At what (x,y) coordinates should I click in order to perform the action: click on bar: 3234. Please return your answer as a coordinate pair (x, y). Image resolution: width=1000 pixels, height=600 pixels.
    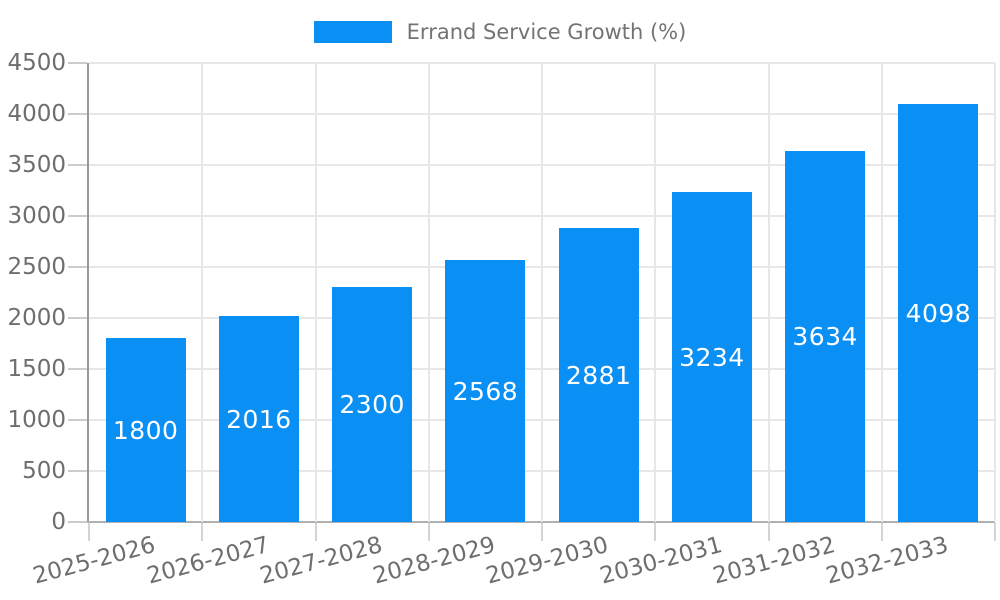
    Looking at the image, I should click on (711, 357).